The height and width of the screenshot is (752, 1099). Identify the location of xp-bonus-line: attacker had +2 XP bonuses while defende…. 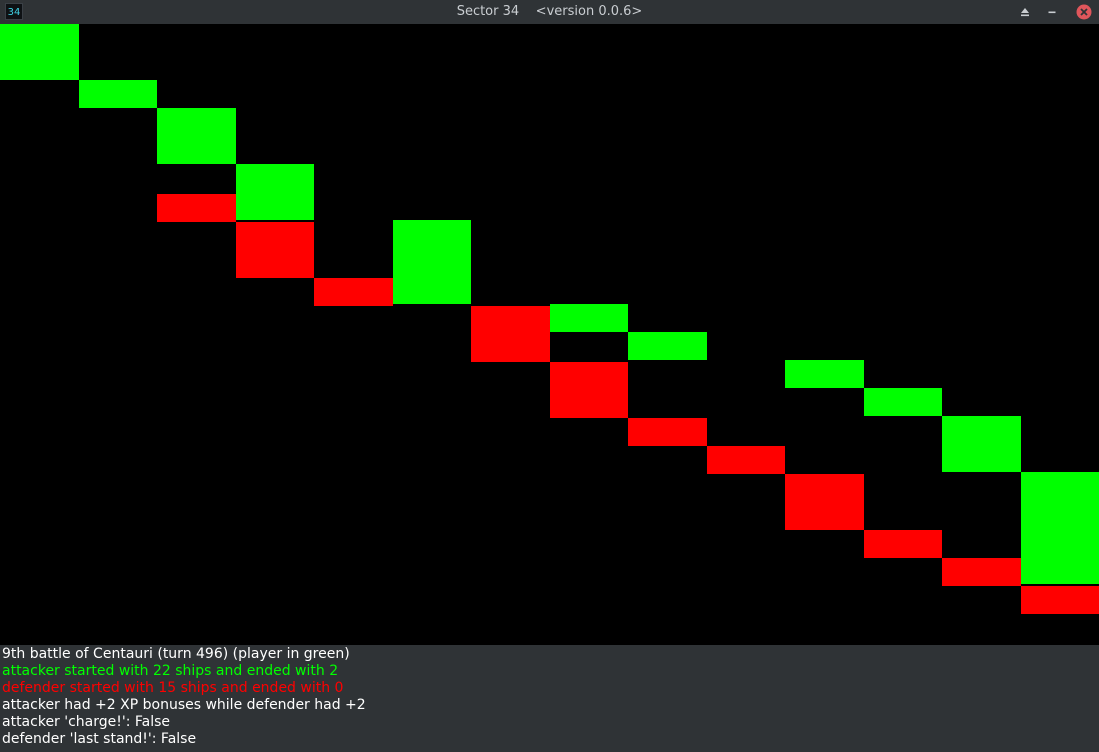
(184, 705).